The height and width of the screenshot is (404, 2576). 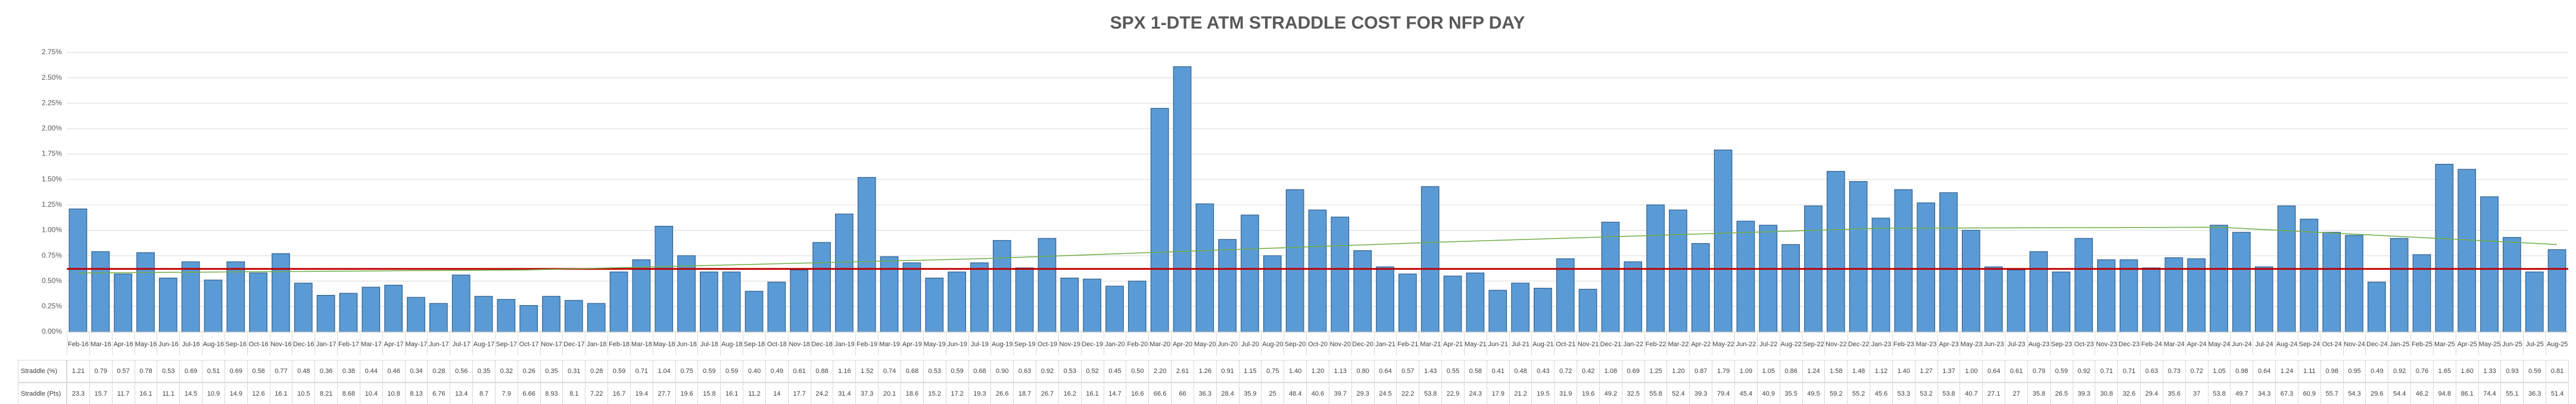 What do you see at coordinates (52, 52) in the screenshot?
I see `y-tick-label: 2.75%` at bounding box center [52, 52].